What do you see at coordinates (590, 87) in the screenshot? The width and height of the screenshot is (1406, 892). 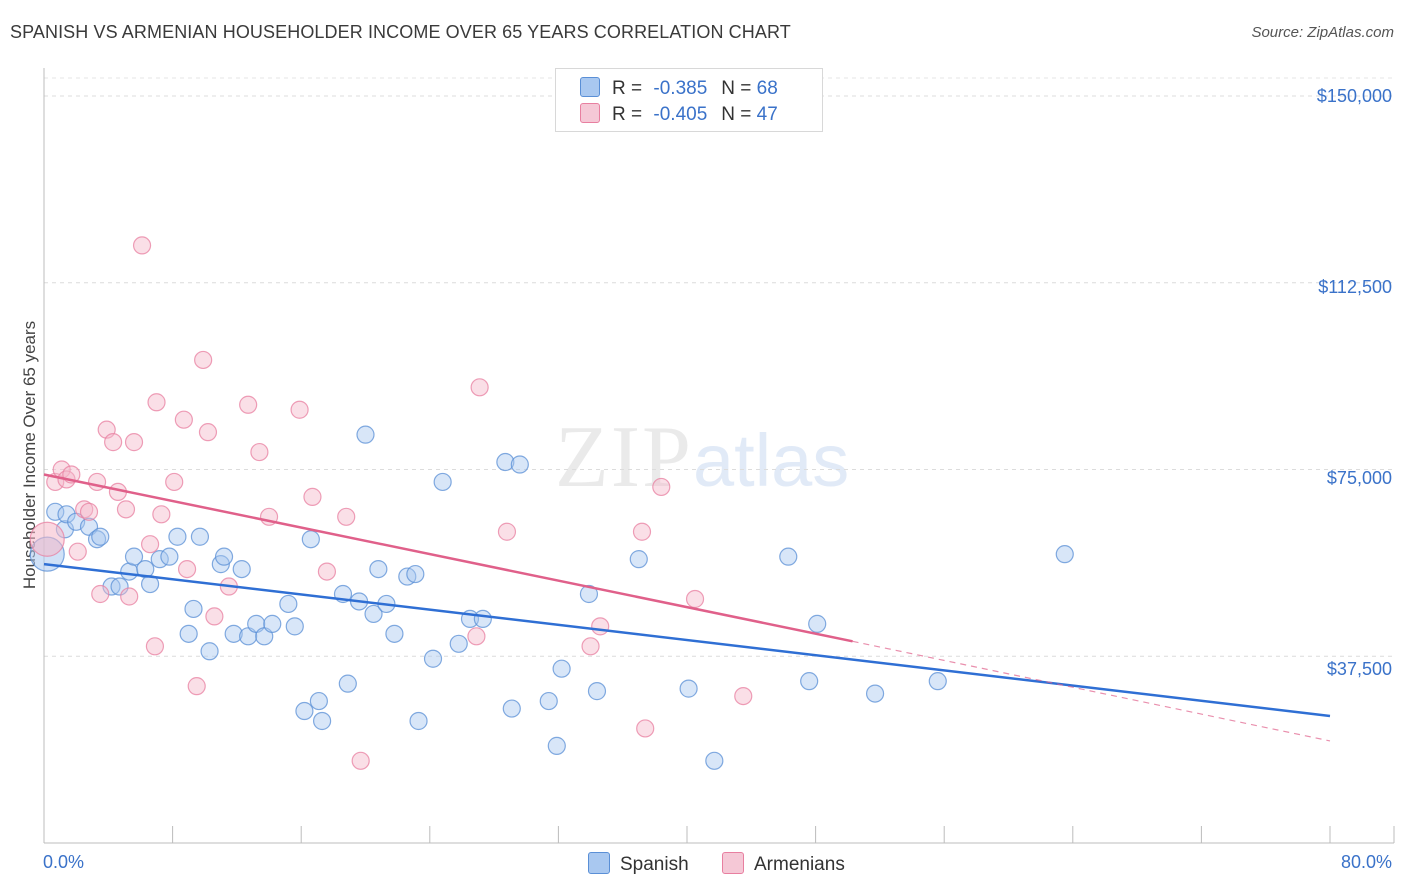 I see `legend-swatch-spanish` at bounding box center [590, 87].